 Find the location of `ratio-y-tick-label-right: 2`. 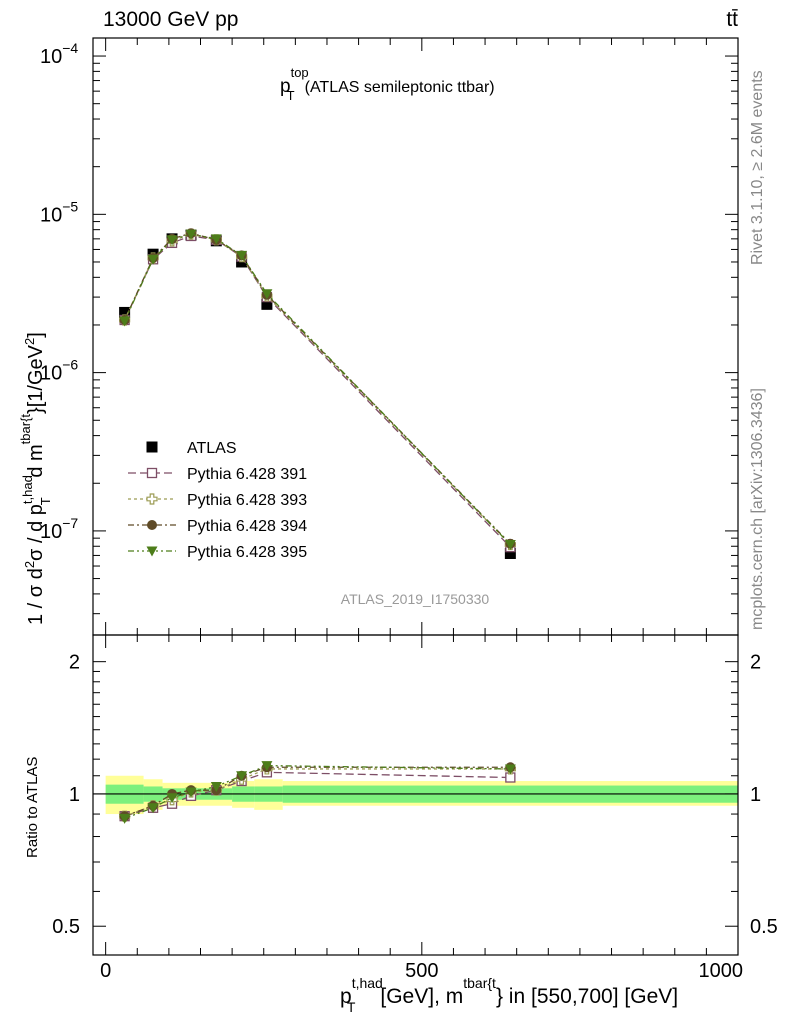

ratio-y-tick-label-right: 2 is located at coordinates (755, 663).